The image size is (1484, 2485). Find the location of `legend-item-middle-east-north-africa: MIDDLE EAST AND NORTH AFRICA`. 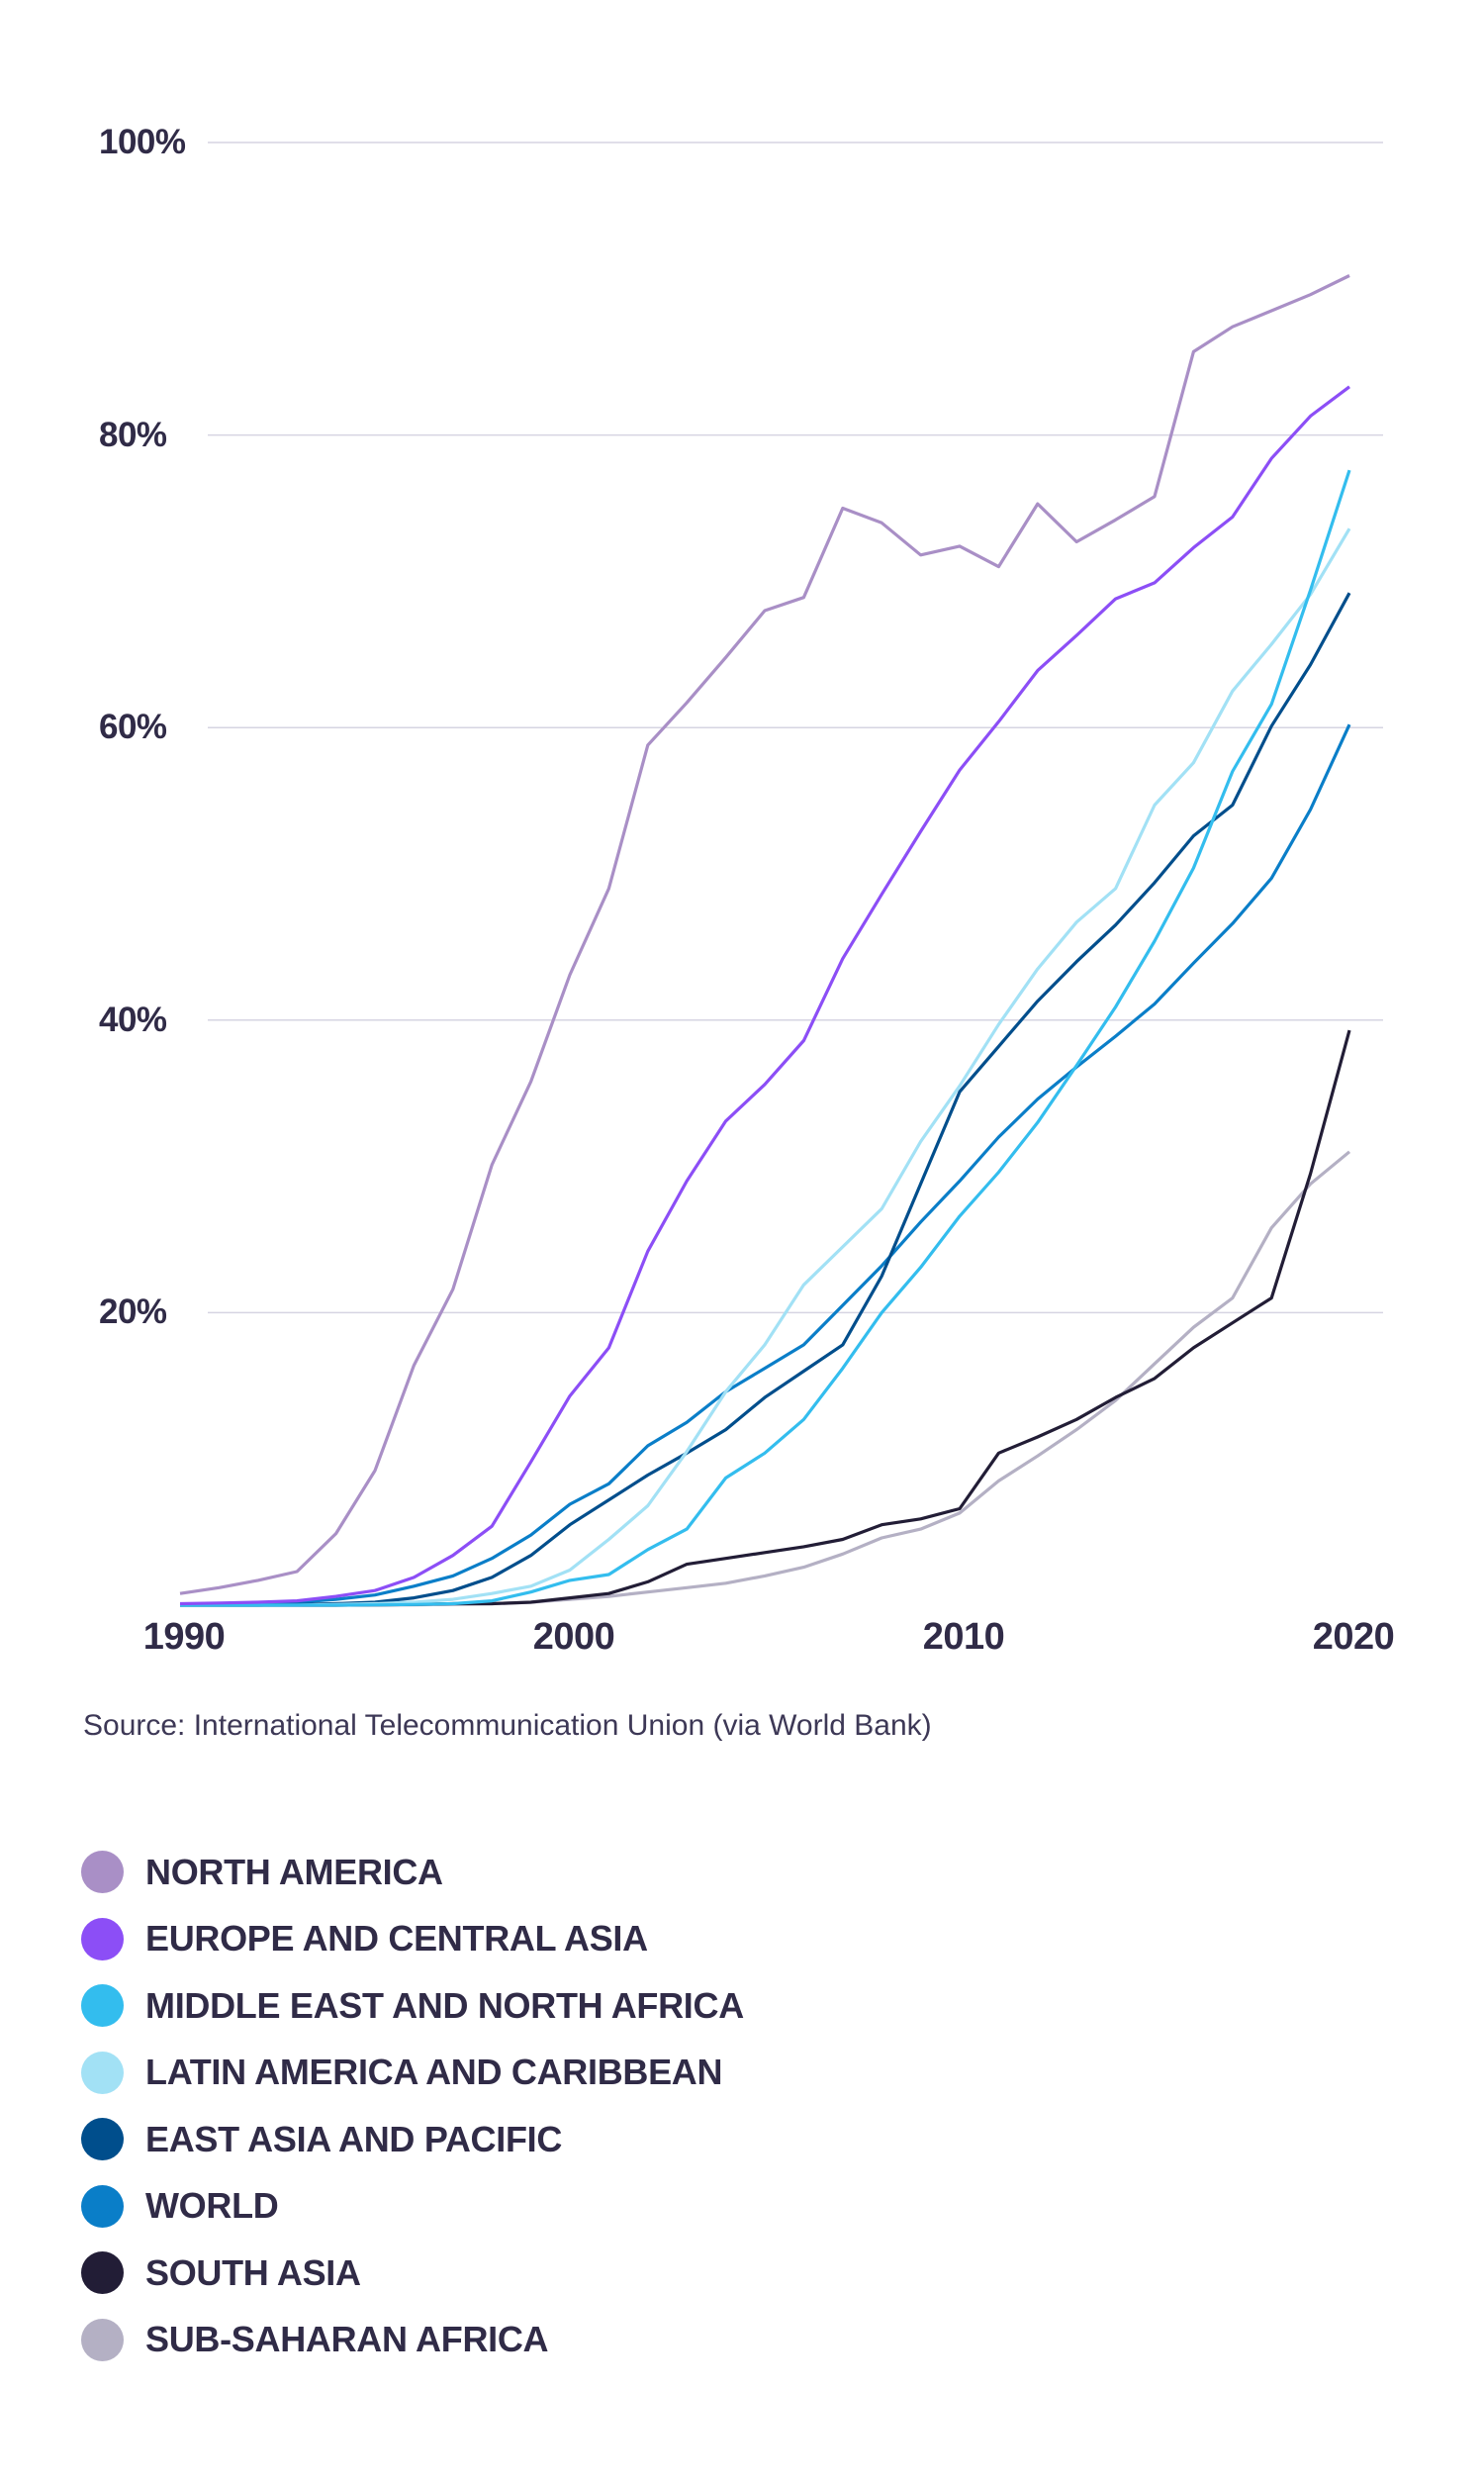

legend-item-middle-east-north-africa: MIDDLE EAST AND NORTH AFRICA is located at coordinates (412, 2006).